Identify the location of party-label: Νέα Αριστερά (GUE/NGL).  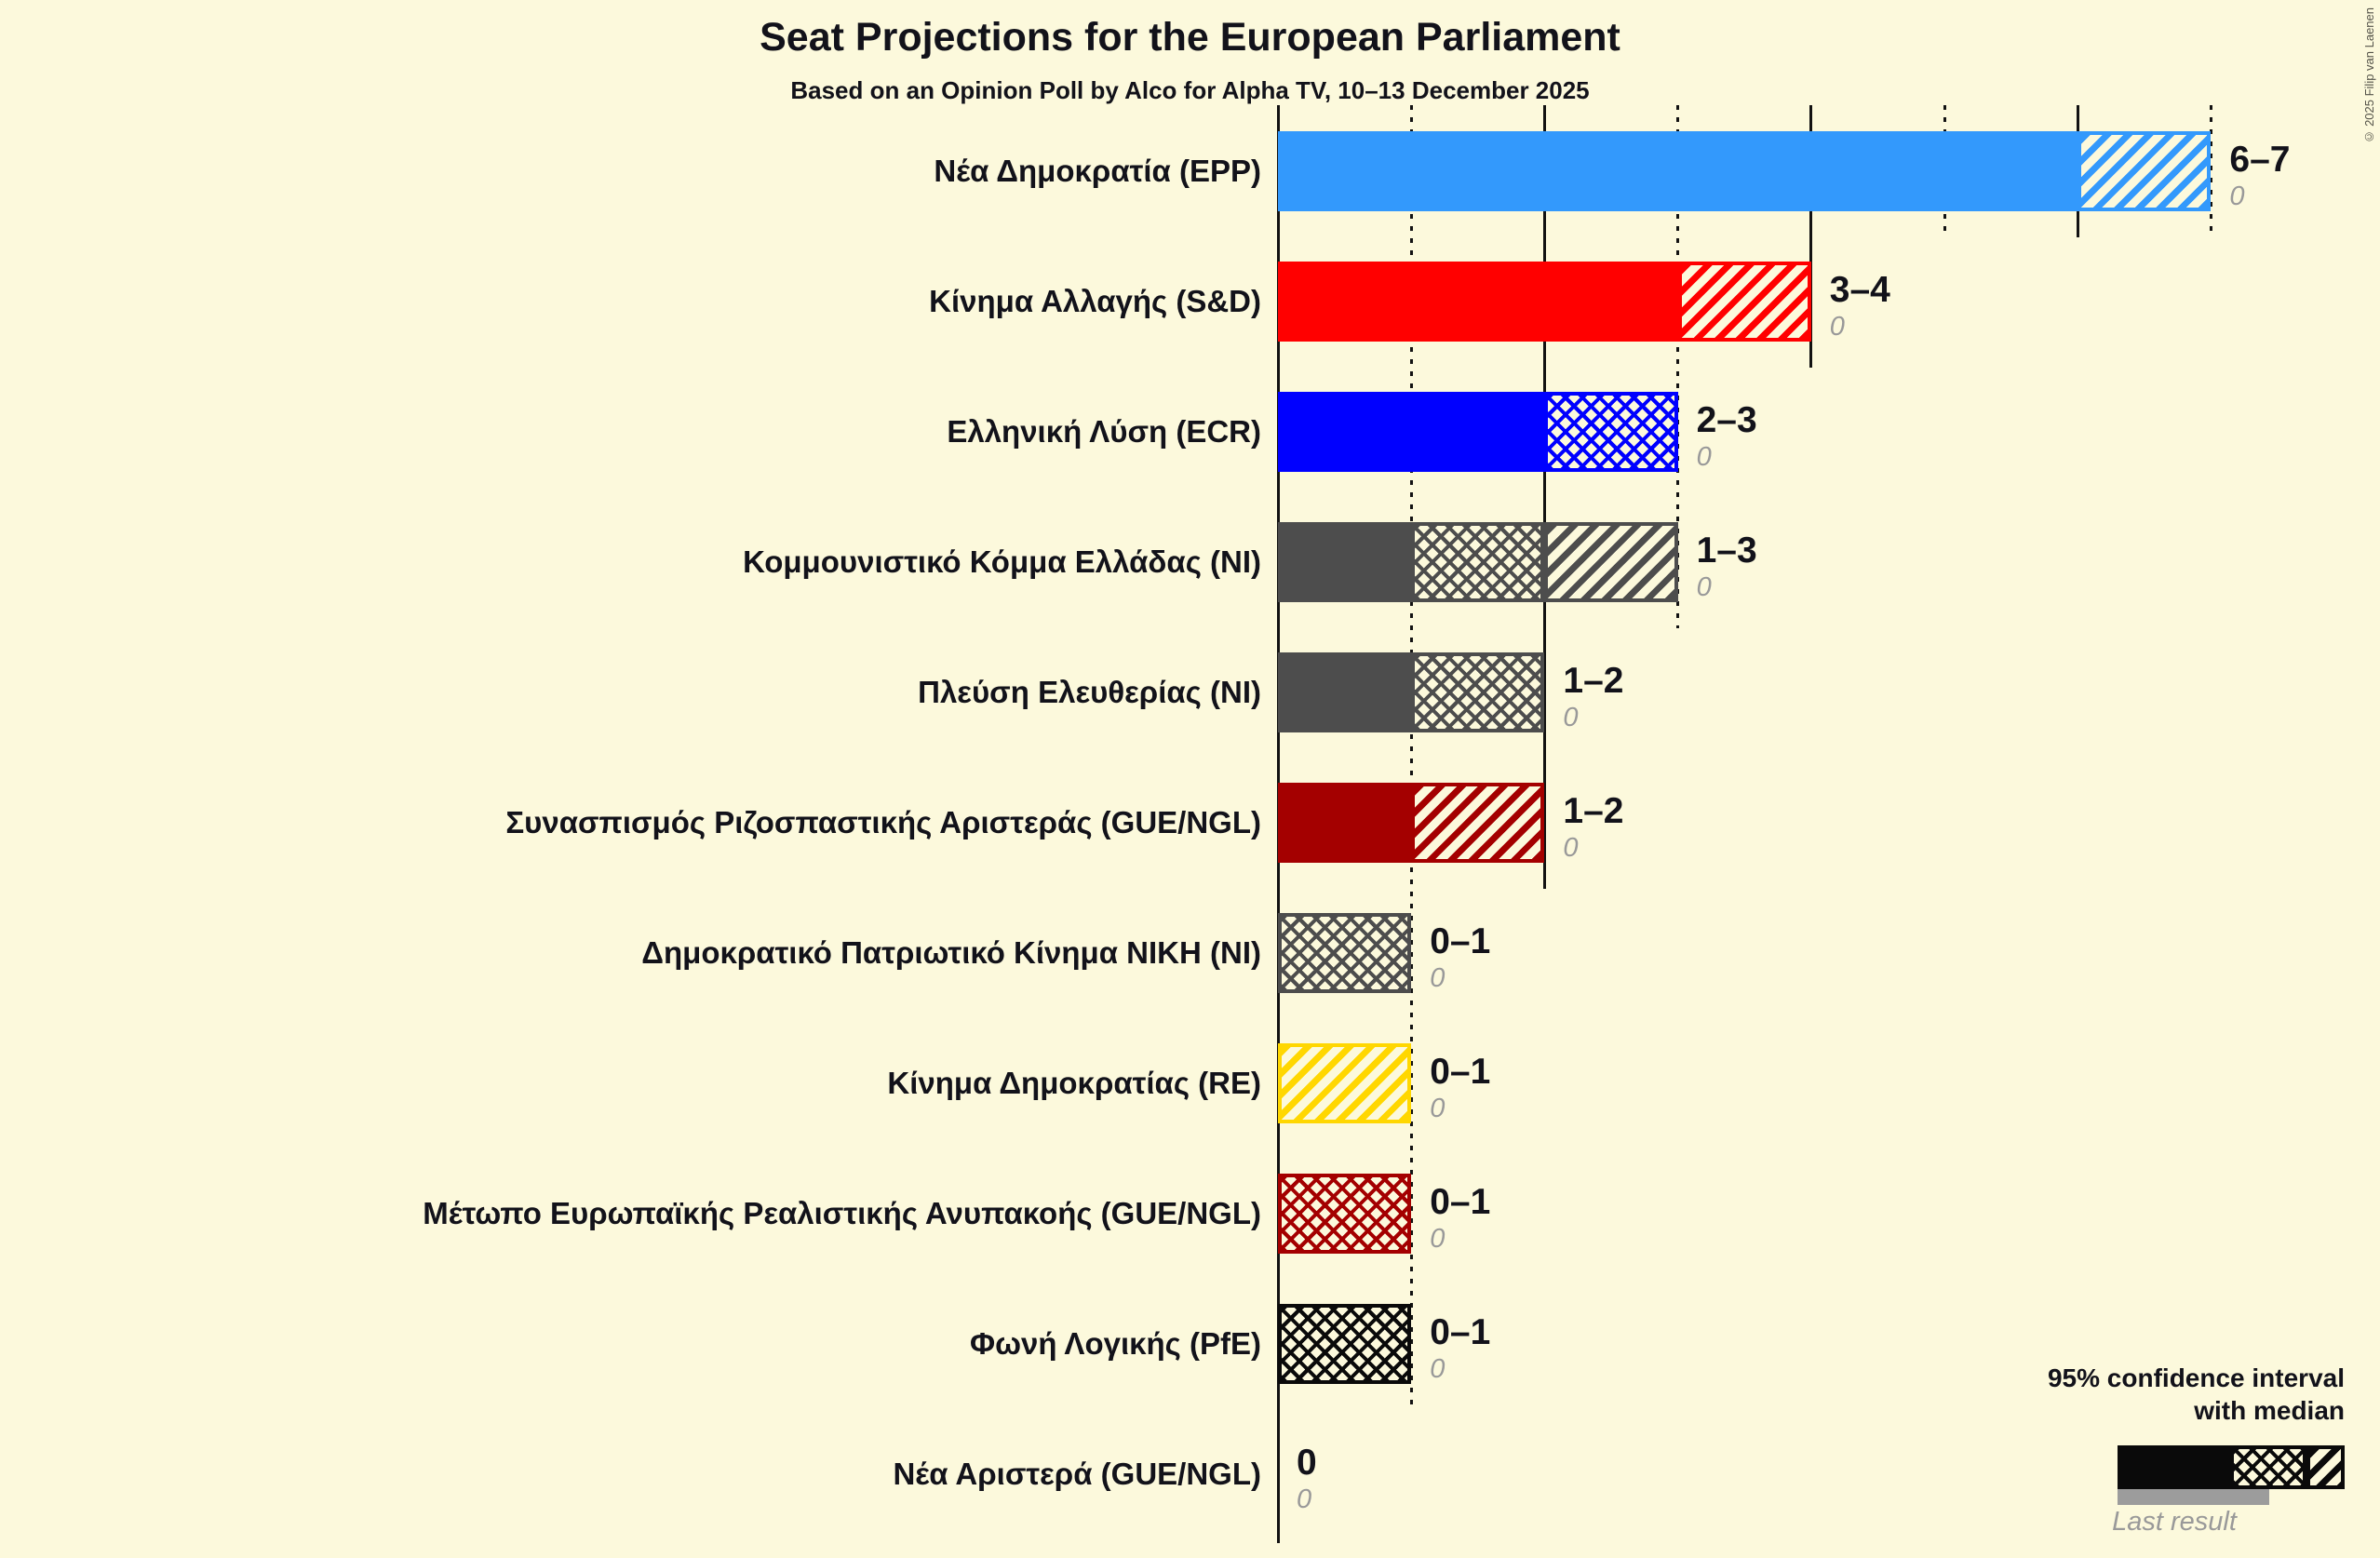
(1077, 1474).